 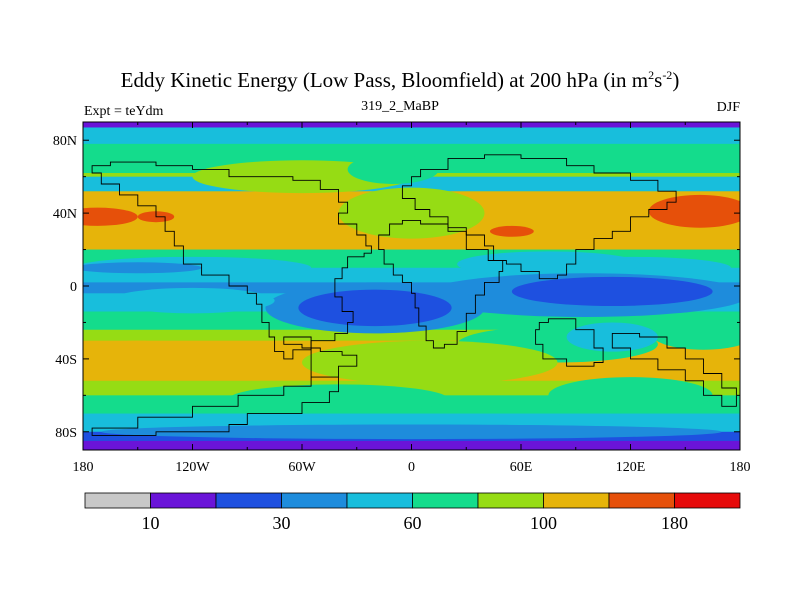 What do you see at coordinates (66, 360) in the screenshot?
I see `lat-tick-label: 40S` at bounding box center [66, 360].